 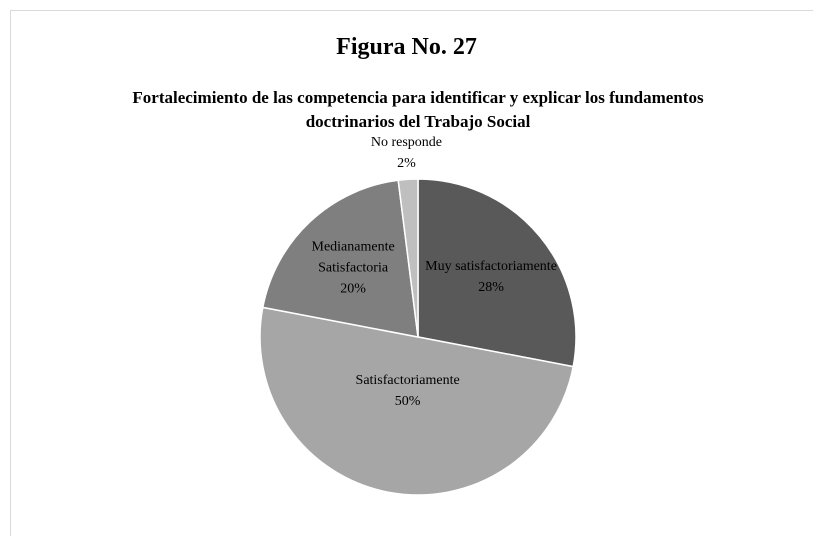 What do you see at coordinates (406, 47) in the screenshot?
I see `chart-title: Figura No. 27` at bounding box center [406, 47].